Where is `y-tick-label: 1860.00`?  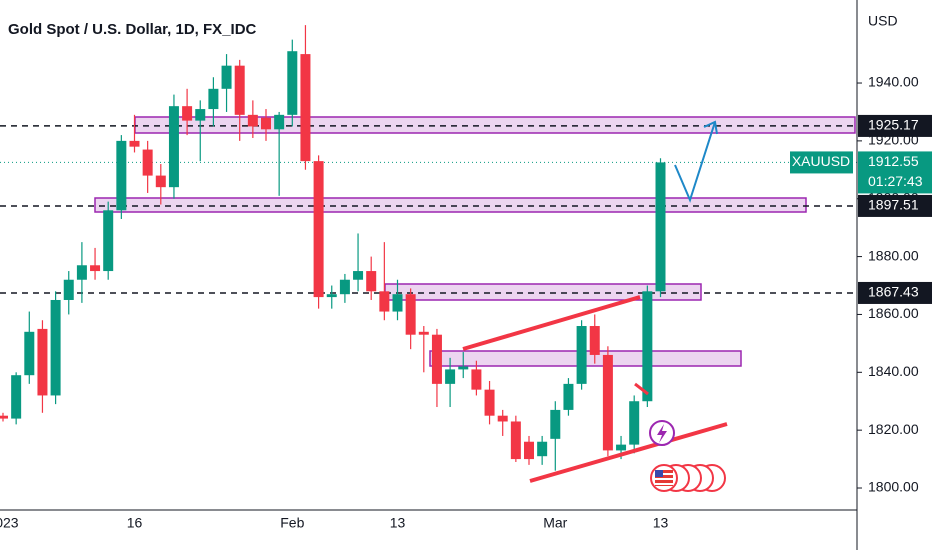 y-tick-label: 1860.00 is located at coordinates (893, 313).